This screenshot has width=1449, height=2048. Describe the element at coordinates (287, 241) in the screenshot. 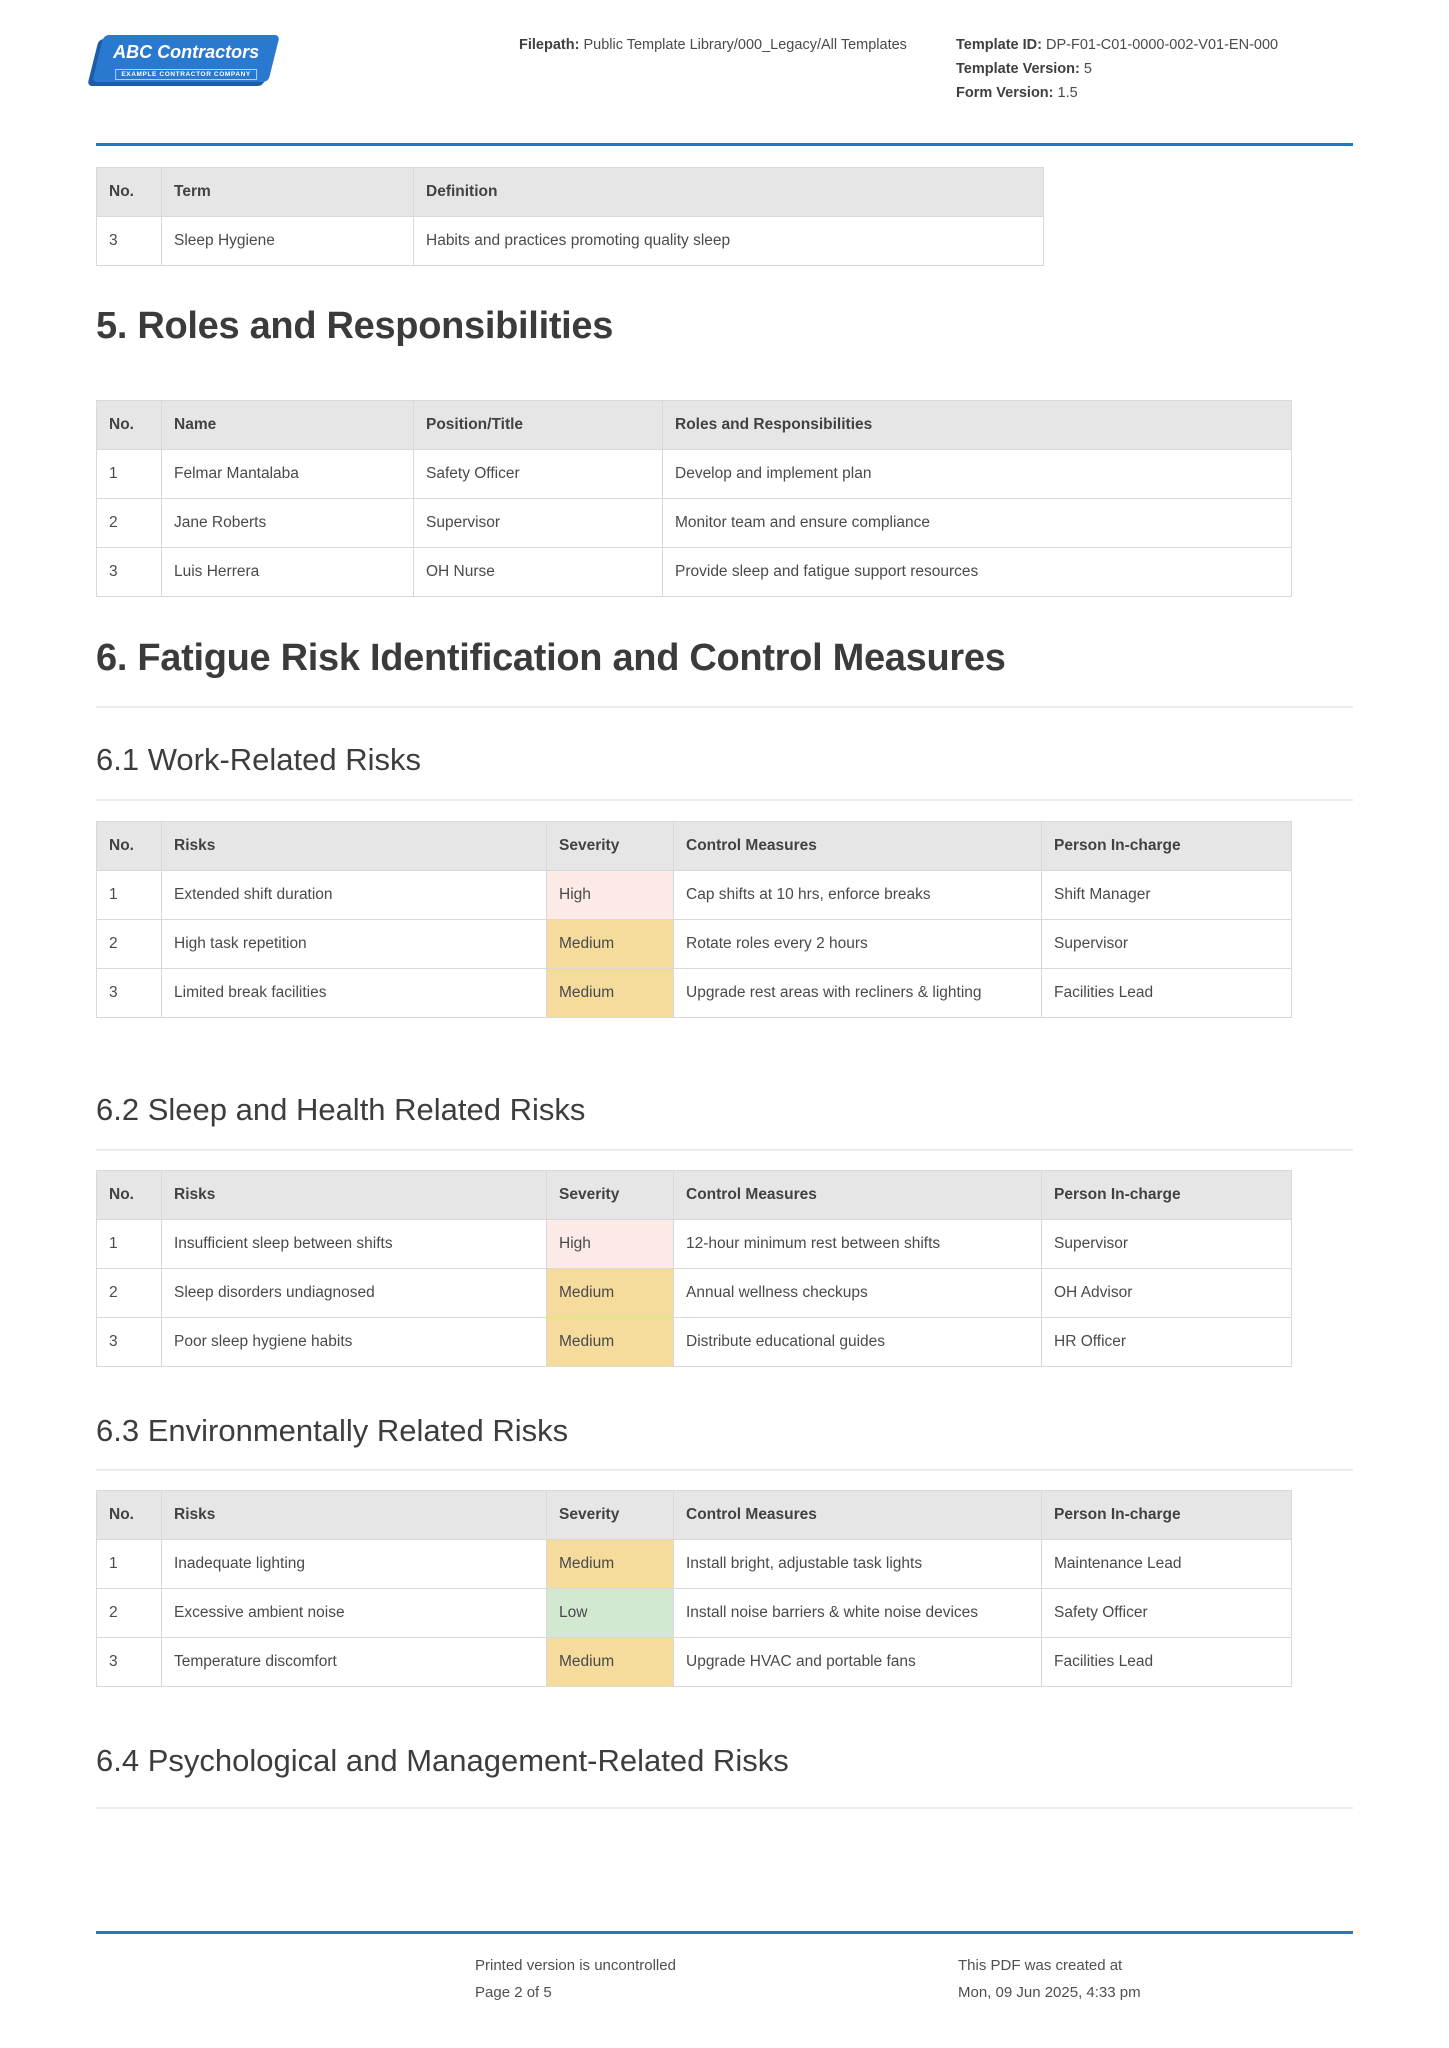

I see `term-name-cell: Sleep Hygiene` at that location.